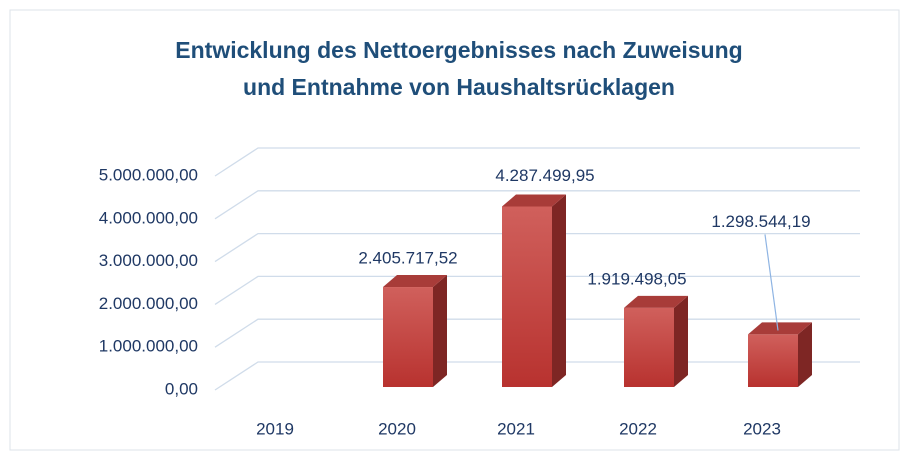 The width and height of the screenshot is (909, 457). Describe the element at coordinates (544, 175) in the screenshot. I see `value-label: 4.287.499,95` at that location.